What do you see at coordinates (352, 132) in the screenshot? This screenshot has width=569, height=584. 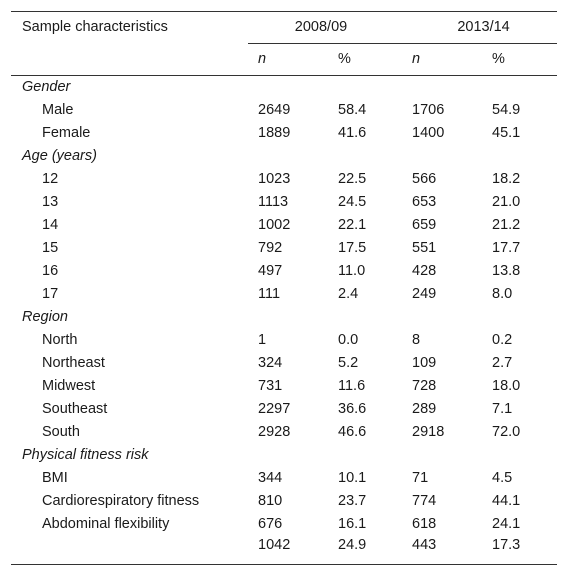 I see `cell-pct-2008-09: 41.6` at bounding box center [352, 132].